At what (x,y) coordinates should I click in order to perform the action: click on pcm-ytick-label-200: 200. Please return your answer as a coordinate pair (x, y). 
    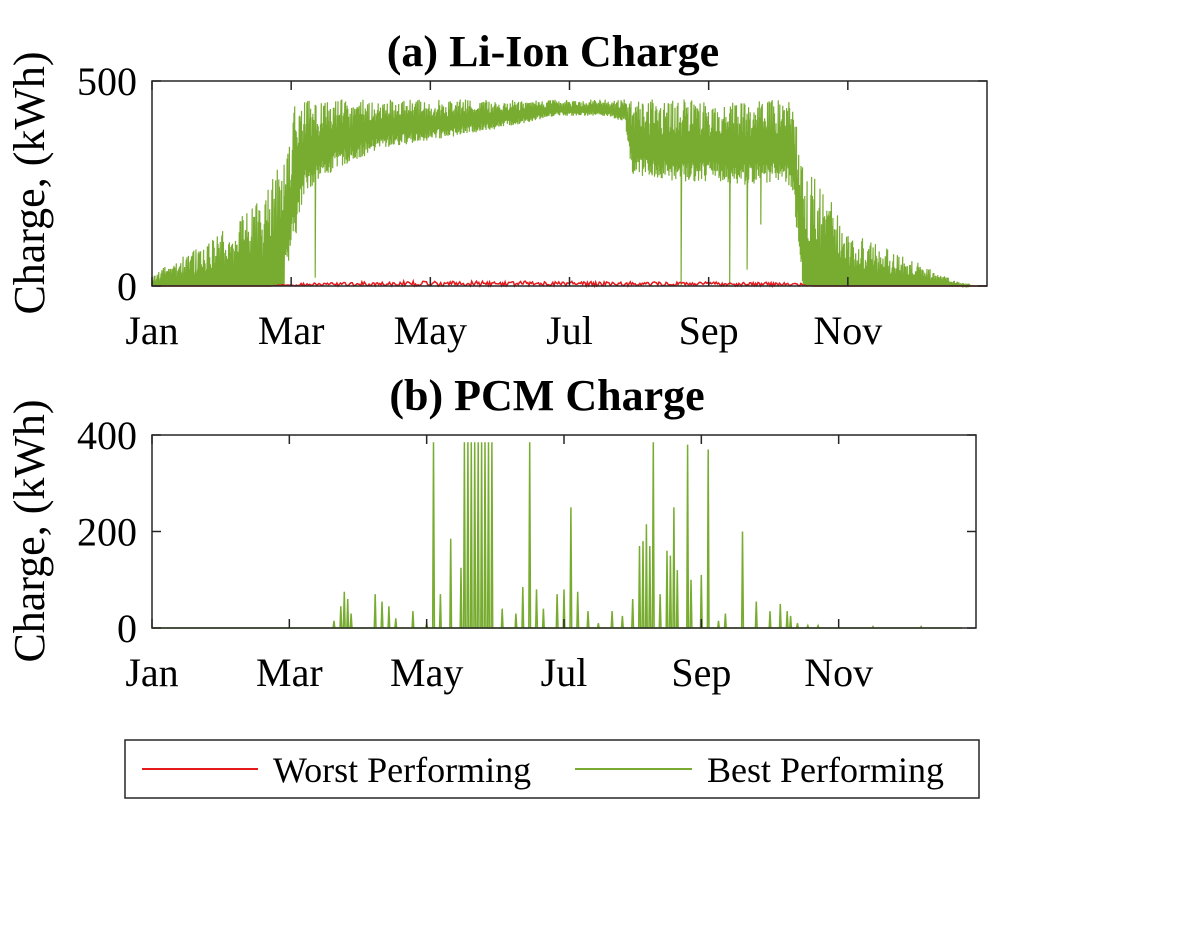
    Looking at the image, I should click on (107, 532).